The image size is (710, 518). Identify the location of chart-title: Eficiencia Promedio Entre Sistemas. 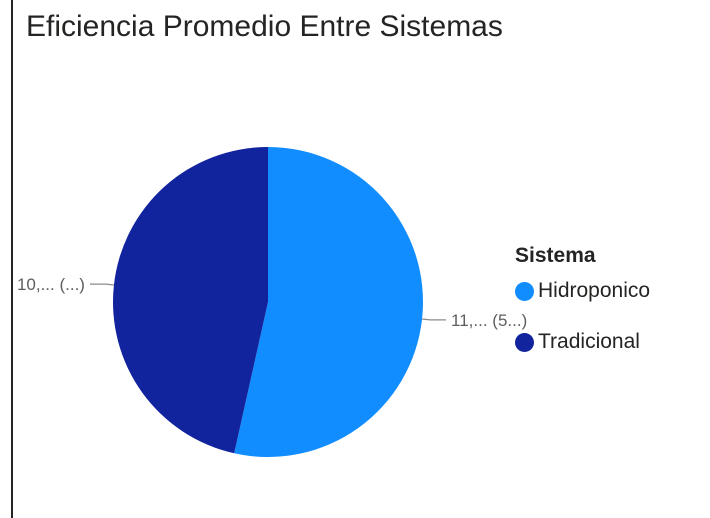
(264, 26).